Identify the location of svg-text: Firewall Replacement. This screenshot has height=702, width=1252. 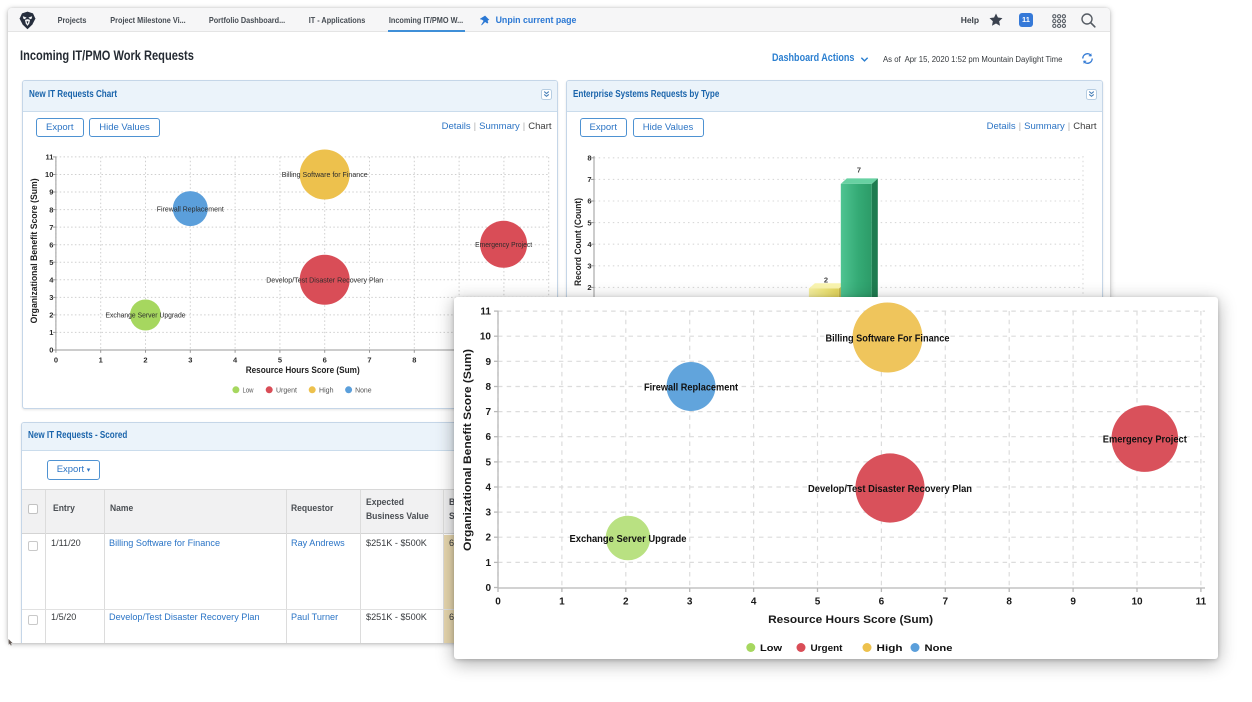
(691, 387).